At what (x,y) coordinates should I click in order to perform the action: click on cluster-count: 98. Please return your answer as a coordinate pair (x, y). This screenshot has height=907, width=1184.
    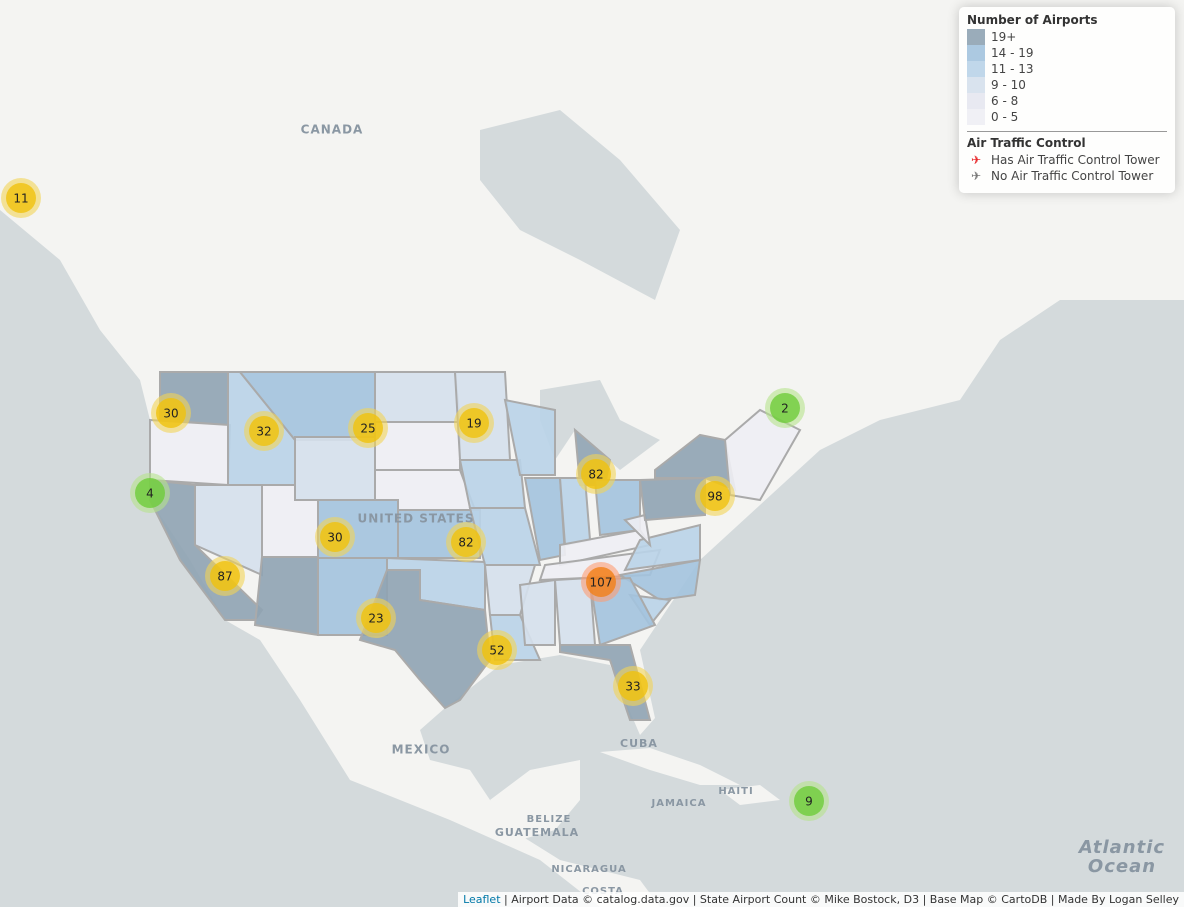
    Looking at the image, I should click on (714, 497).